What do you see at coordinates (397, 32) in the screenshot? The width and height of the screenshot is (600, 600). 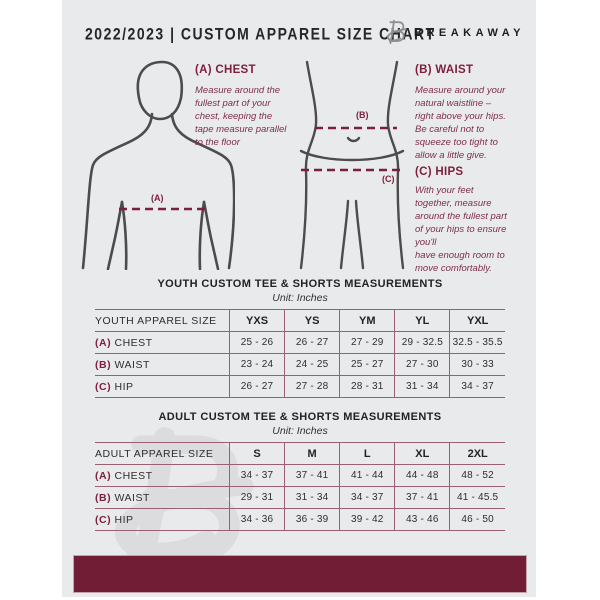 I see `breakaway-logo-icon` at bounding box center [397, 32].